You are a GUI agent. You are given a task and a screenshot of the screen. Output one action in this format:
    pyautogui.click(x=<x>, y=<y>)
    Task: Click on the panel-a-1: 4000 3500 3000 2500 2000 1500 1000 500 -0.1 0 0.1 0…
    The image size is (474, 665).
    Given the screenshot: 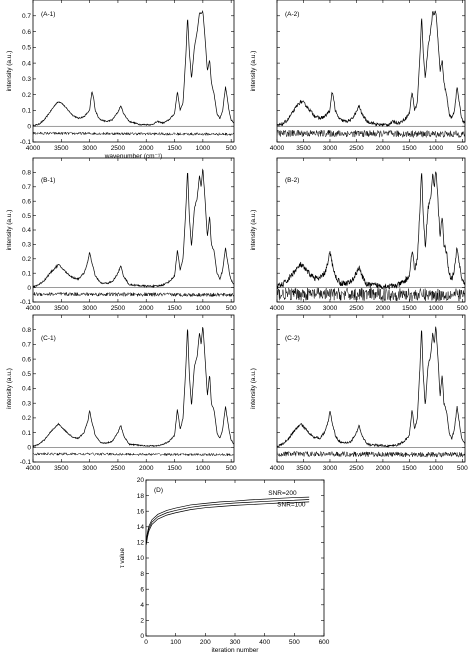 What is the action you would take?
    pyautogui.click(x=121, y=80)
    